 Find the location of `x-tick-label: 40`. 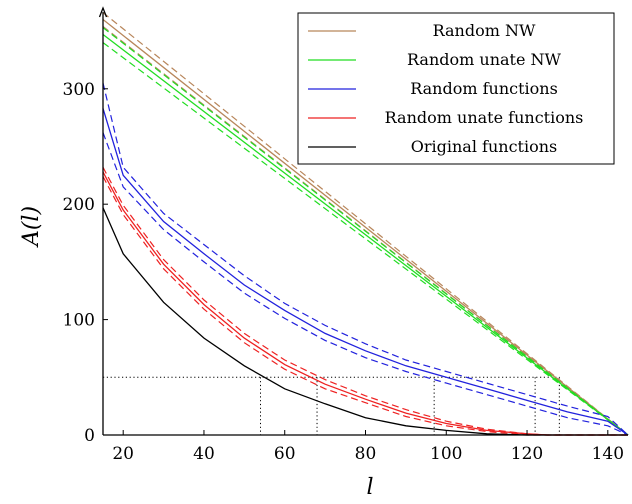

x-tick-label: 40 is located at coordinates (204, 454).